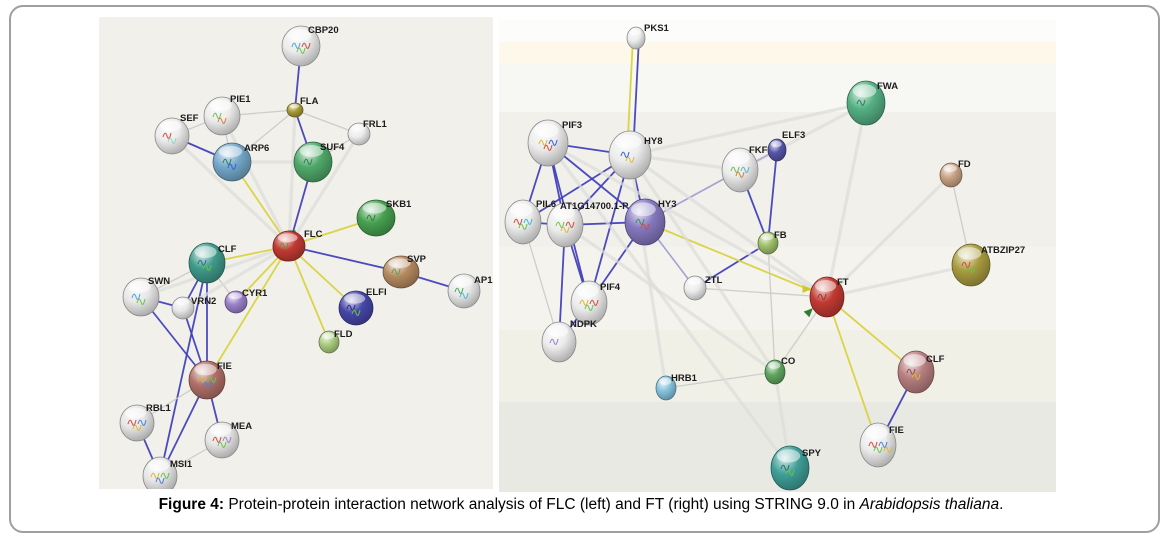 Image resolution: width=1162 pixels, height=536 pixels. I want to click on edge-FT-FD, so click(889, 236).